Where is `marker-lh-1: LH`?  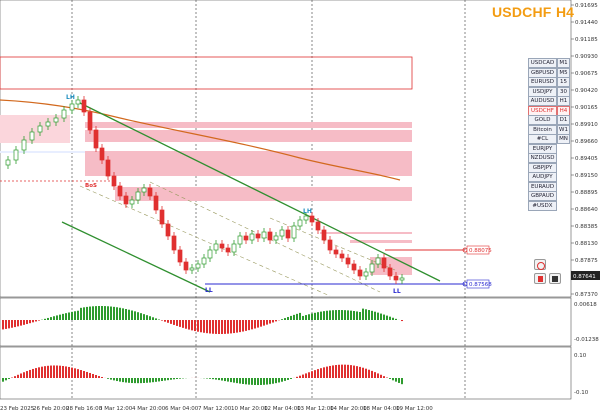 marker-lh-1: LH is located at coordinates (70, 97).